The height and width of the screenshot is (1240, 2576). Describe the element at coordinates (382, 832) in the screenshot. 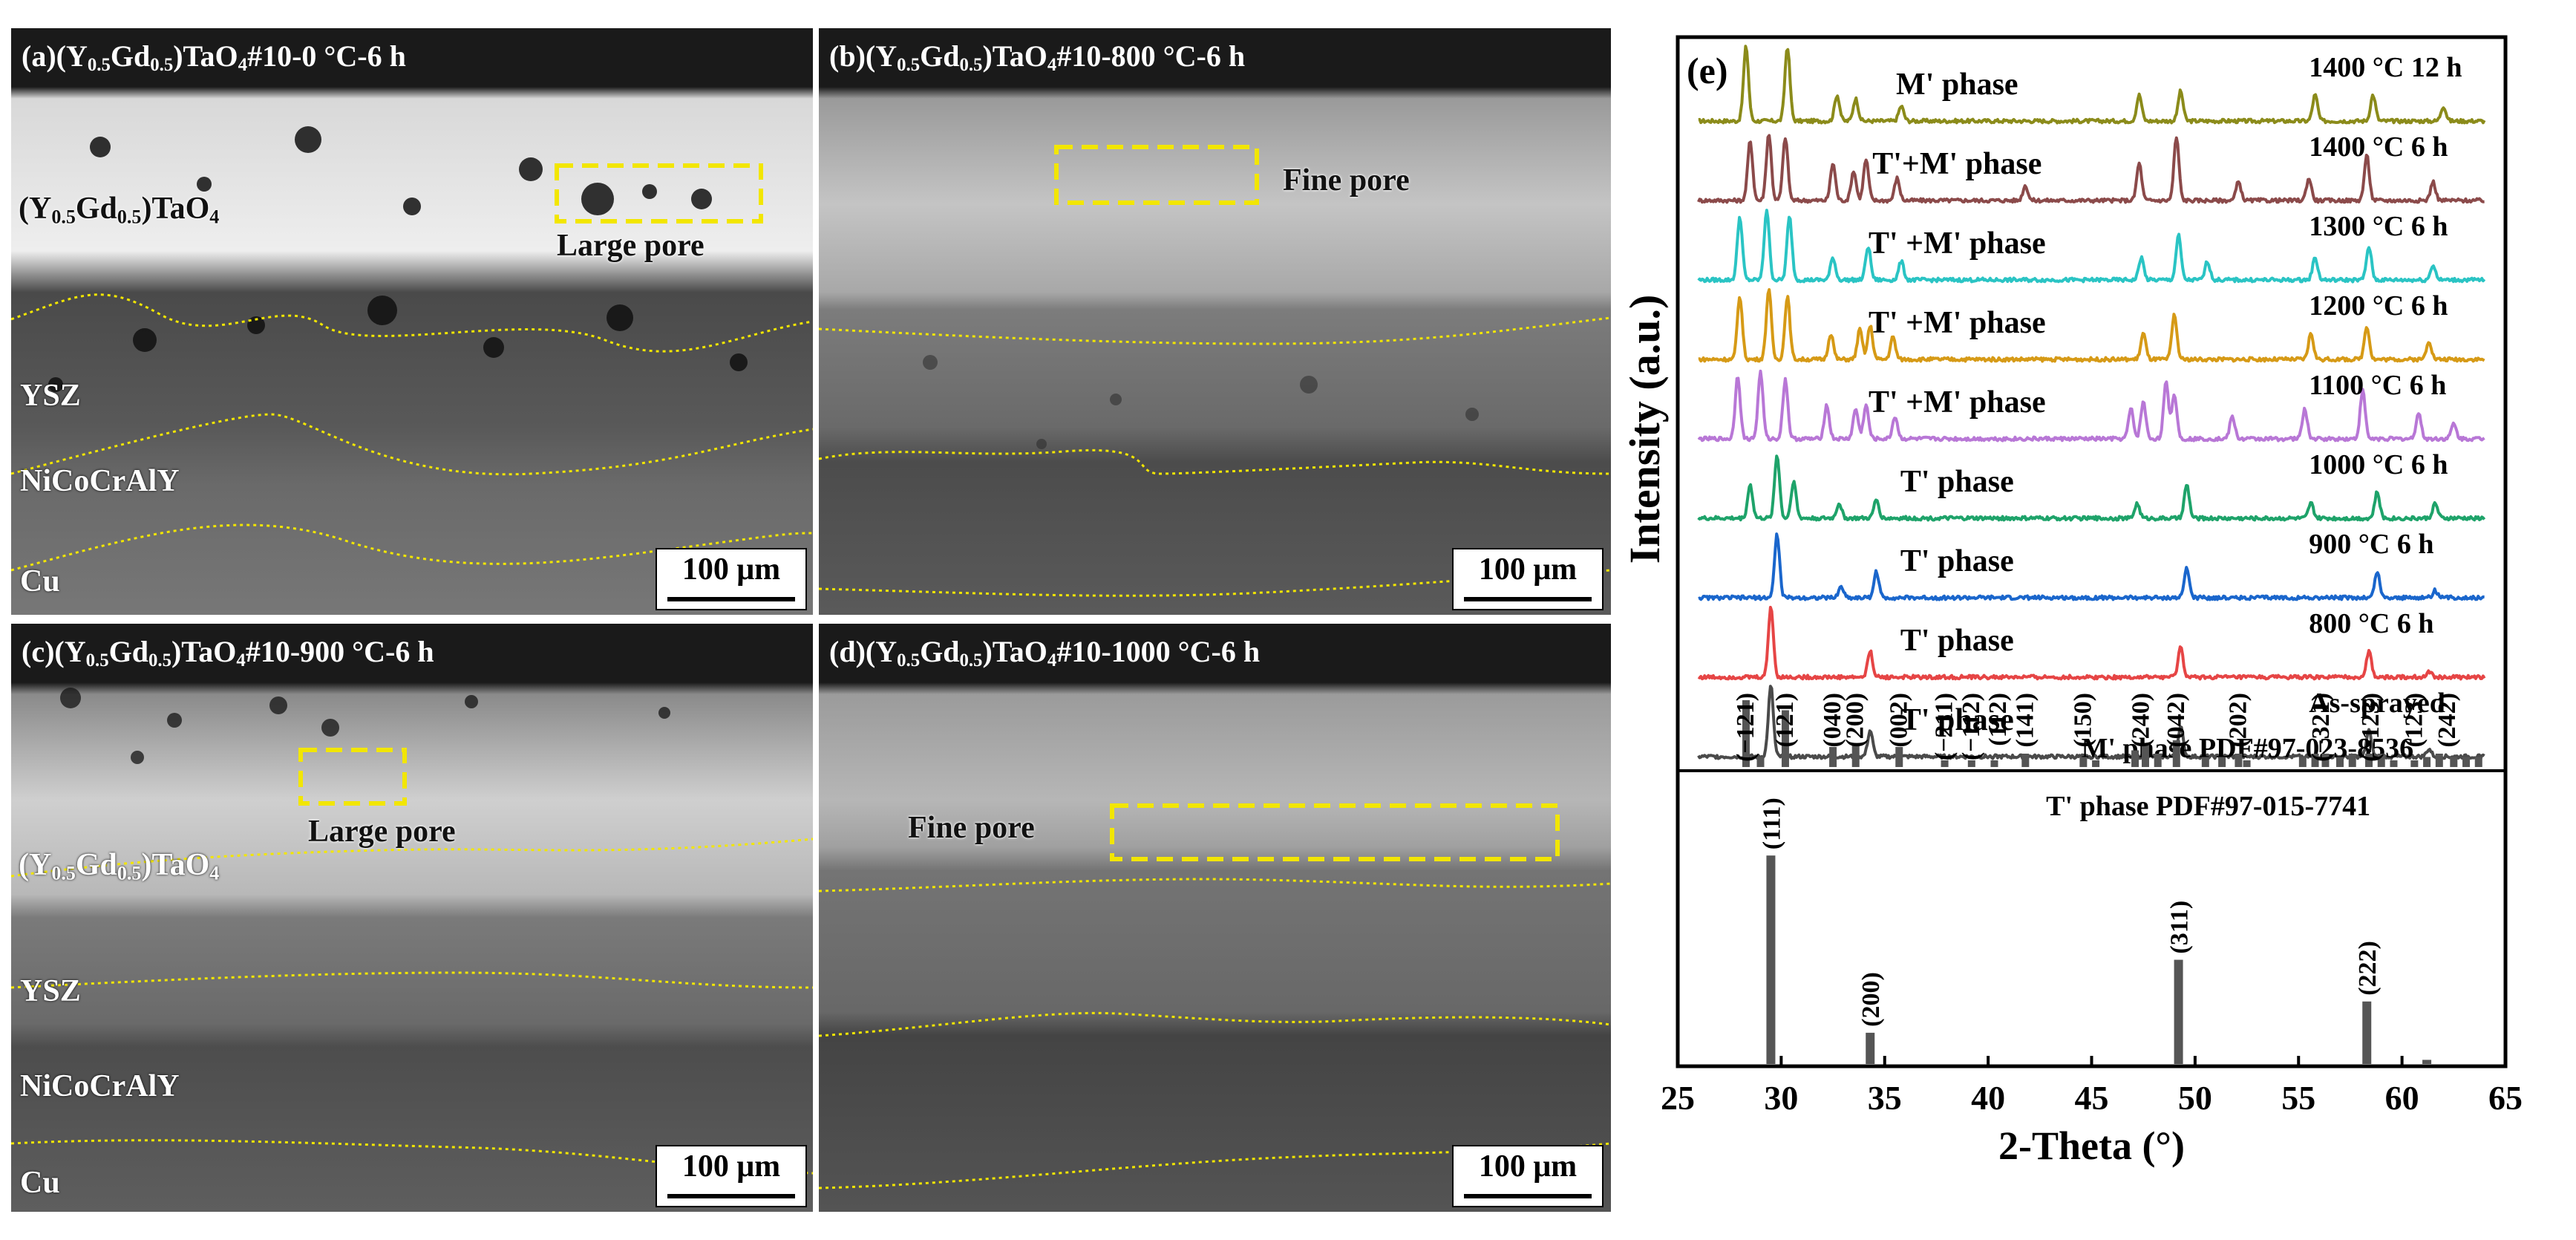

I see `large-pore-label-c: Large pore` at that location.